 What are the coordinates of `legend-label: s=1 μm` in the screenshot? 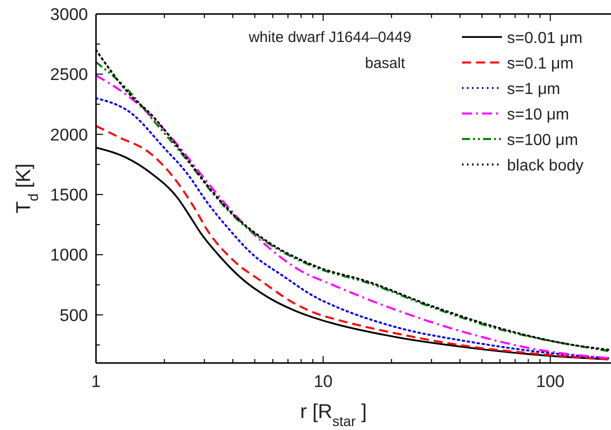 It's located at (533, 89).